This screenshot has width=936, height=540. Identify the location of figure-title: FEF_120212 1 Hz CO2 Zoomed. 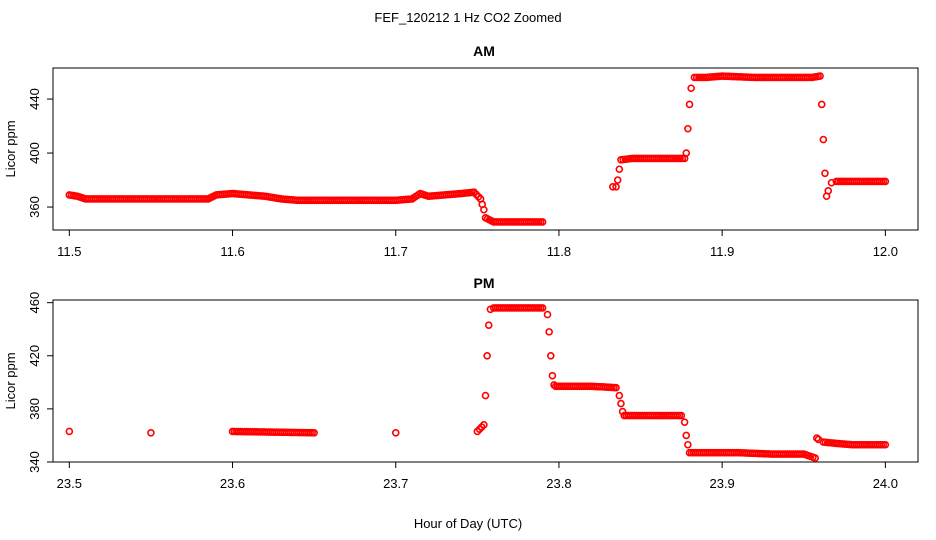
(467, 17).